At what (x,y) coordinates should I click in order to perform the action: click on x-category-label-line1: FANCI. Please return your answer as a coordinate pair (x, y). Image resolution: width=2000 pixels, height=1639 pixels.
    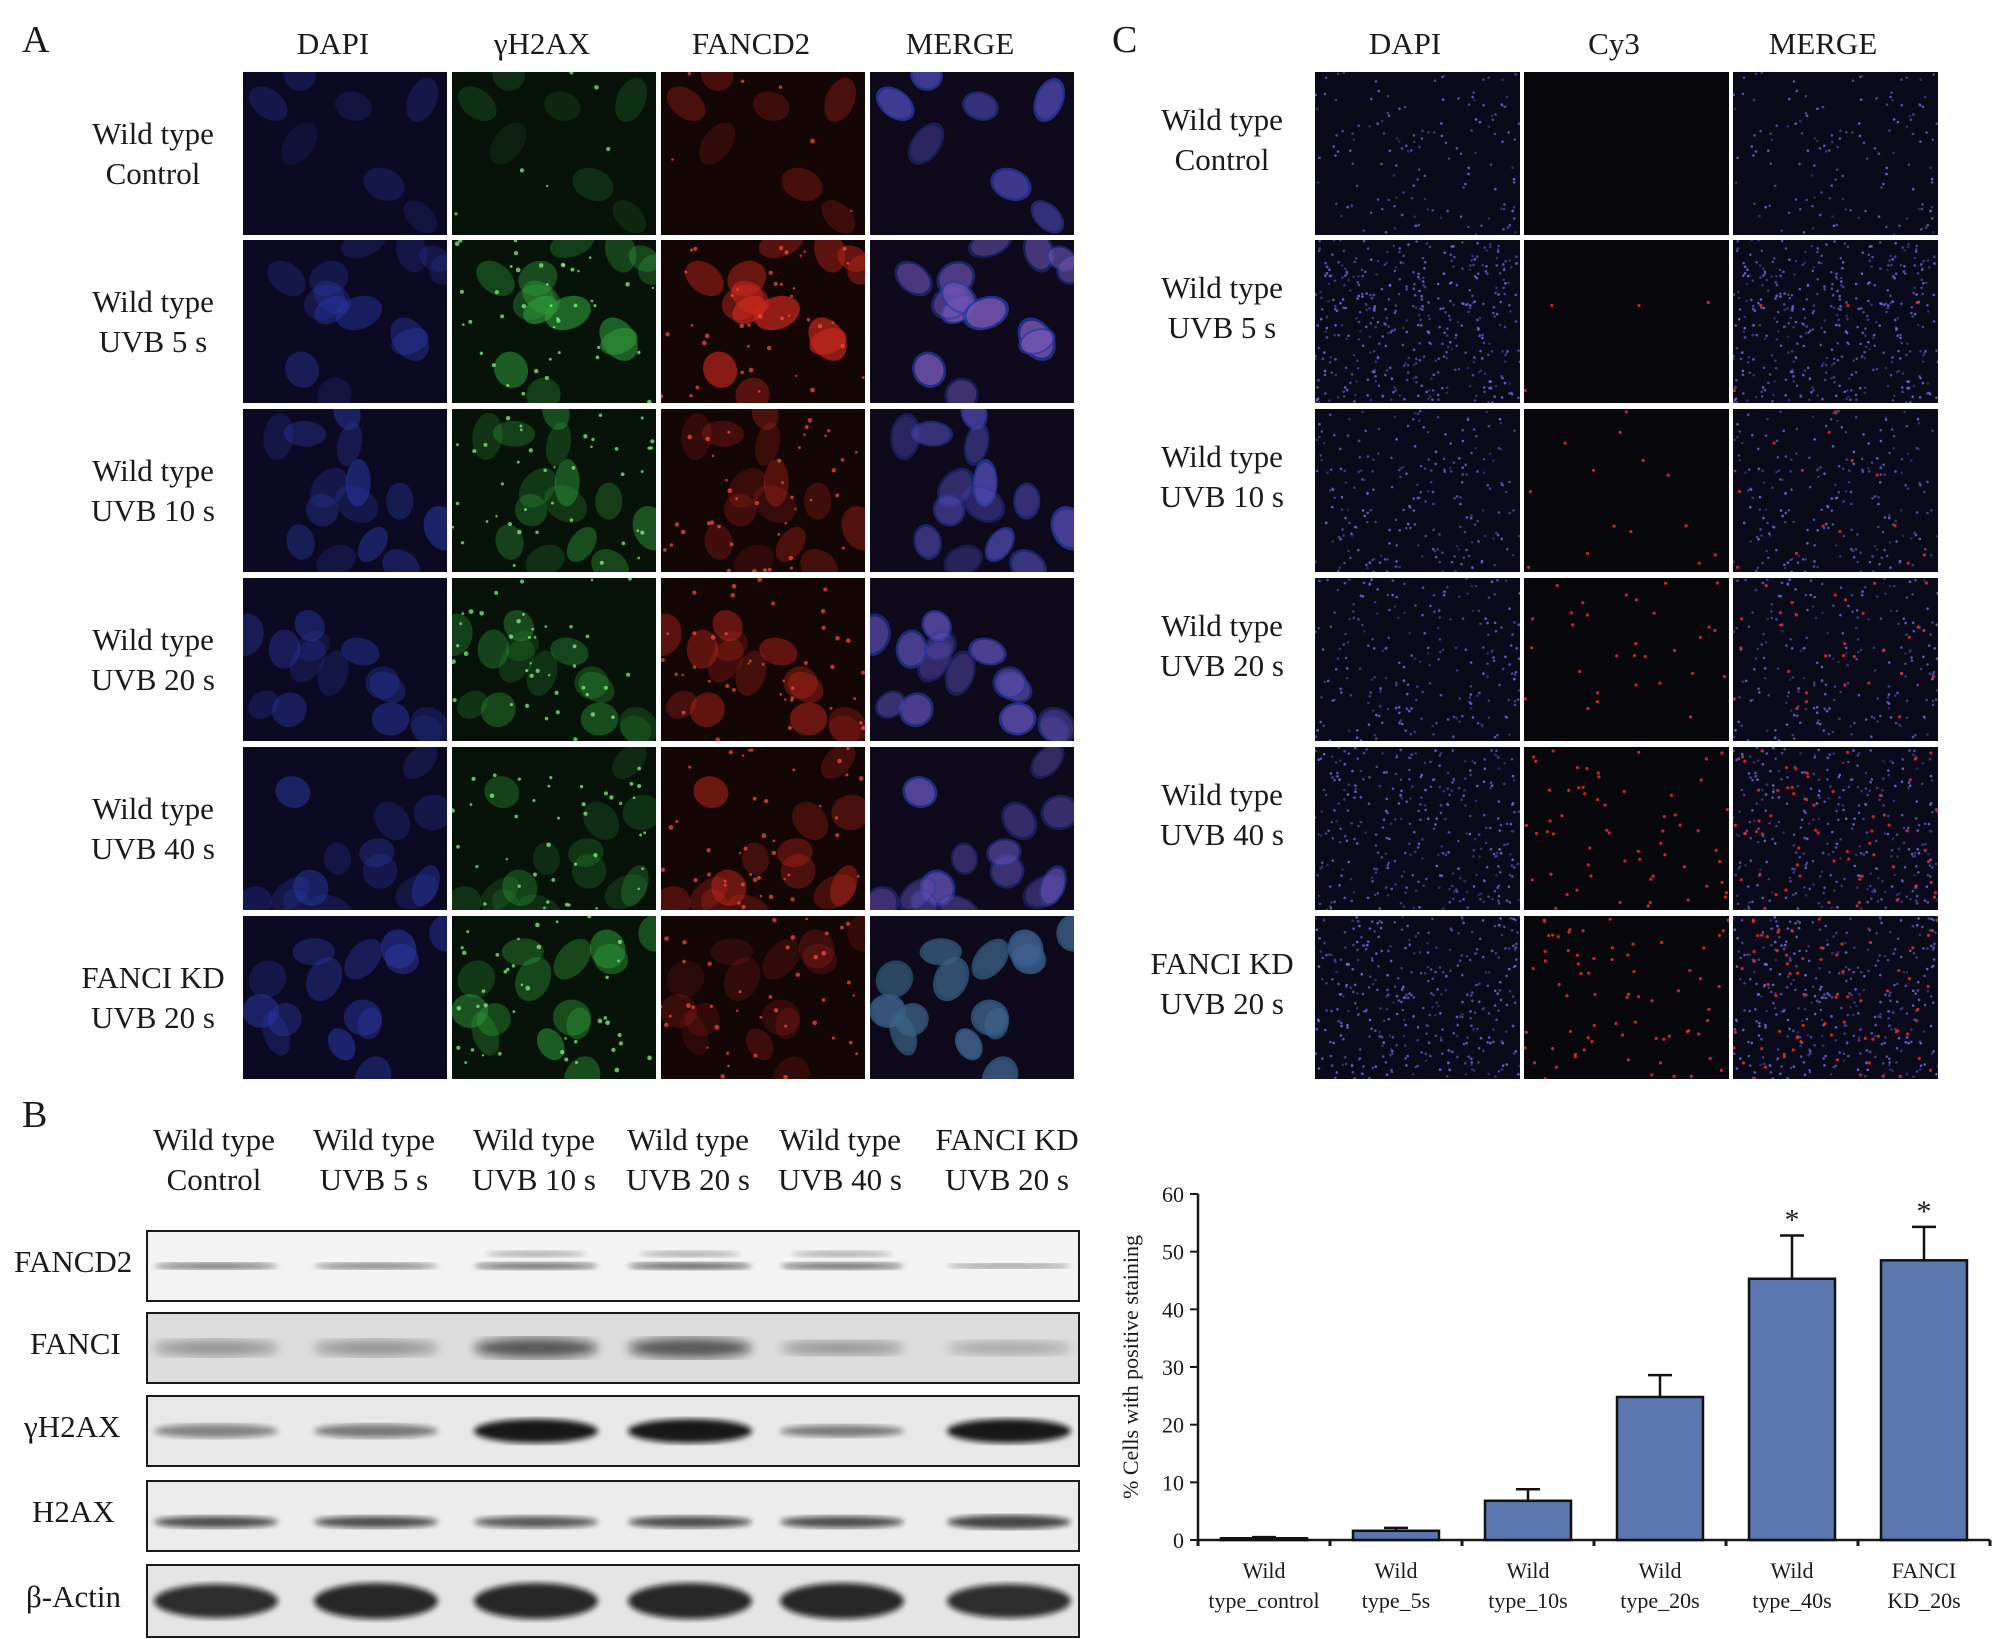
    Looking at the image, I should click on (1924, 1570).